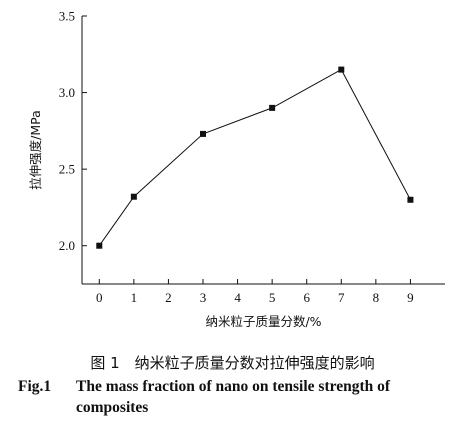 Image resolution: width=465 pixels, height=429 pixels. What do you see at coordinates (232, 363) in the screenshot?
I see `figure-caption-chinese: 图 1 纳米粒子质量分数对拉伸强度的影响` at bounding box center [232, 363].